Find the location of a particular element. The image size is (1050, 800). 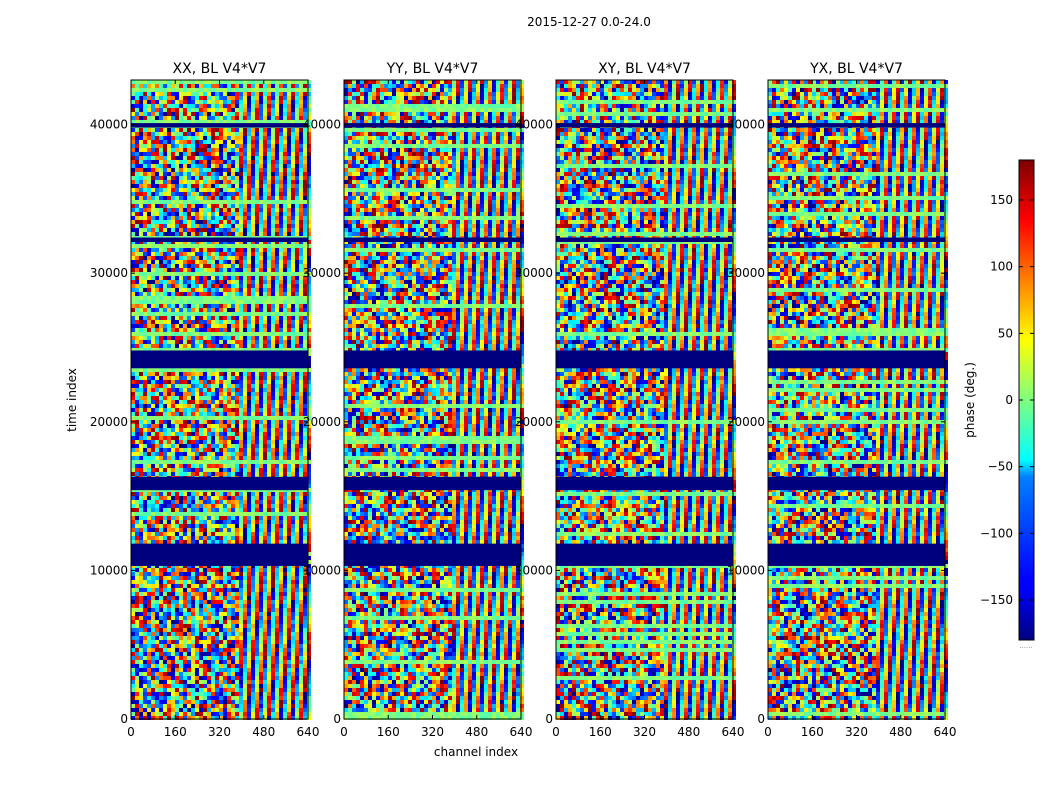

panel-title: YX, BL V4*V7 is located at coordinates (856, 69).